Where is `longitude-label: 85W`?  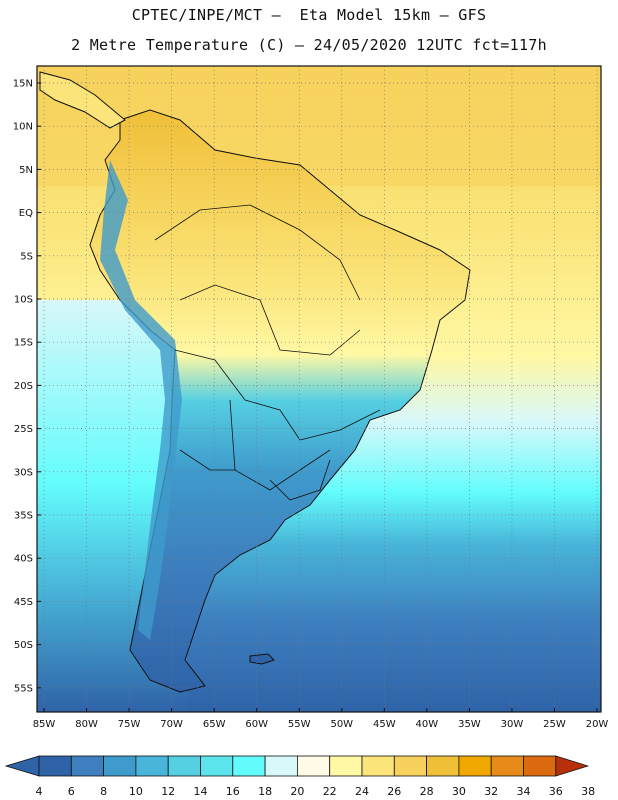
longitude-label: 85W is located at coordinates (44, 724).